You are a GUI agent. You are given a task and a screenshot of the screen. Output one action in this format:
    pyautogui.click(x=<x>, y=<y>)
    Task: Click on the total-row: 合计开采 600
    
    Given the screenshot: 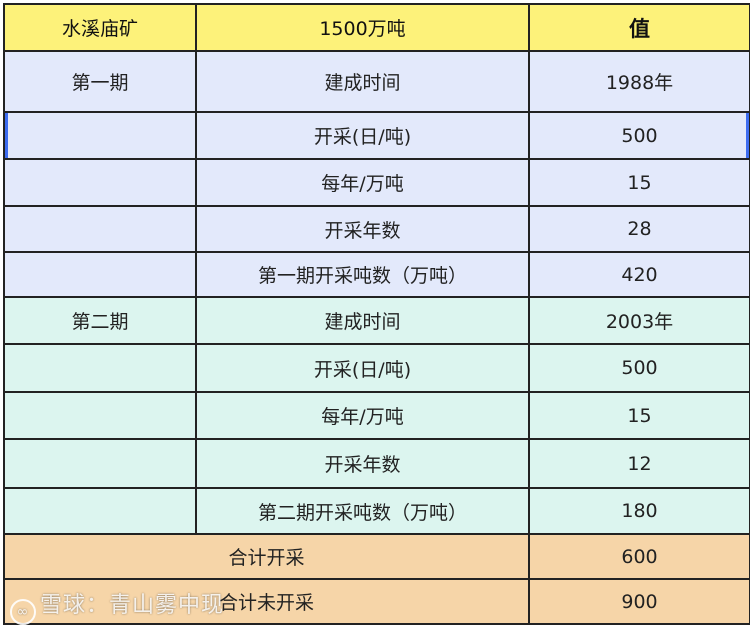 What is the action you would take?
    pyautogui.click(x=376, y=556)
    